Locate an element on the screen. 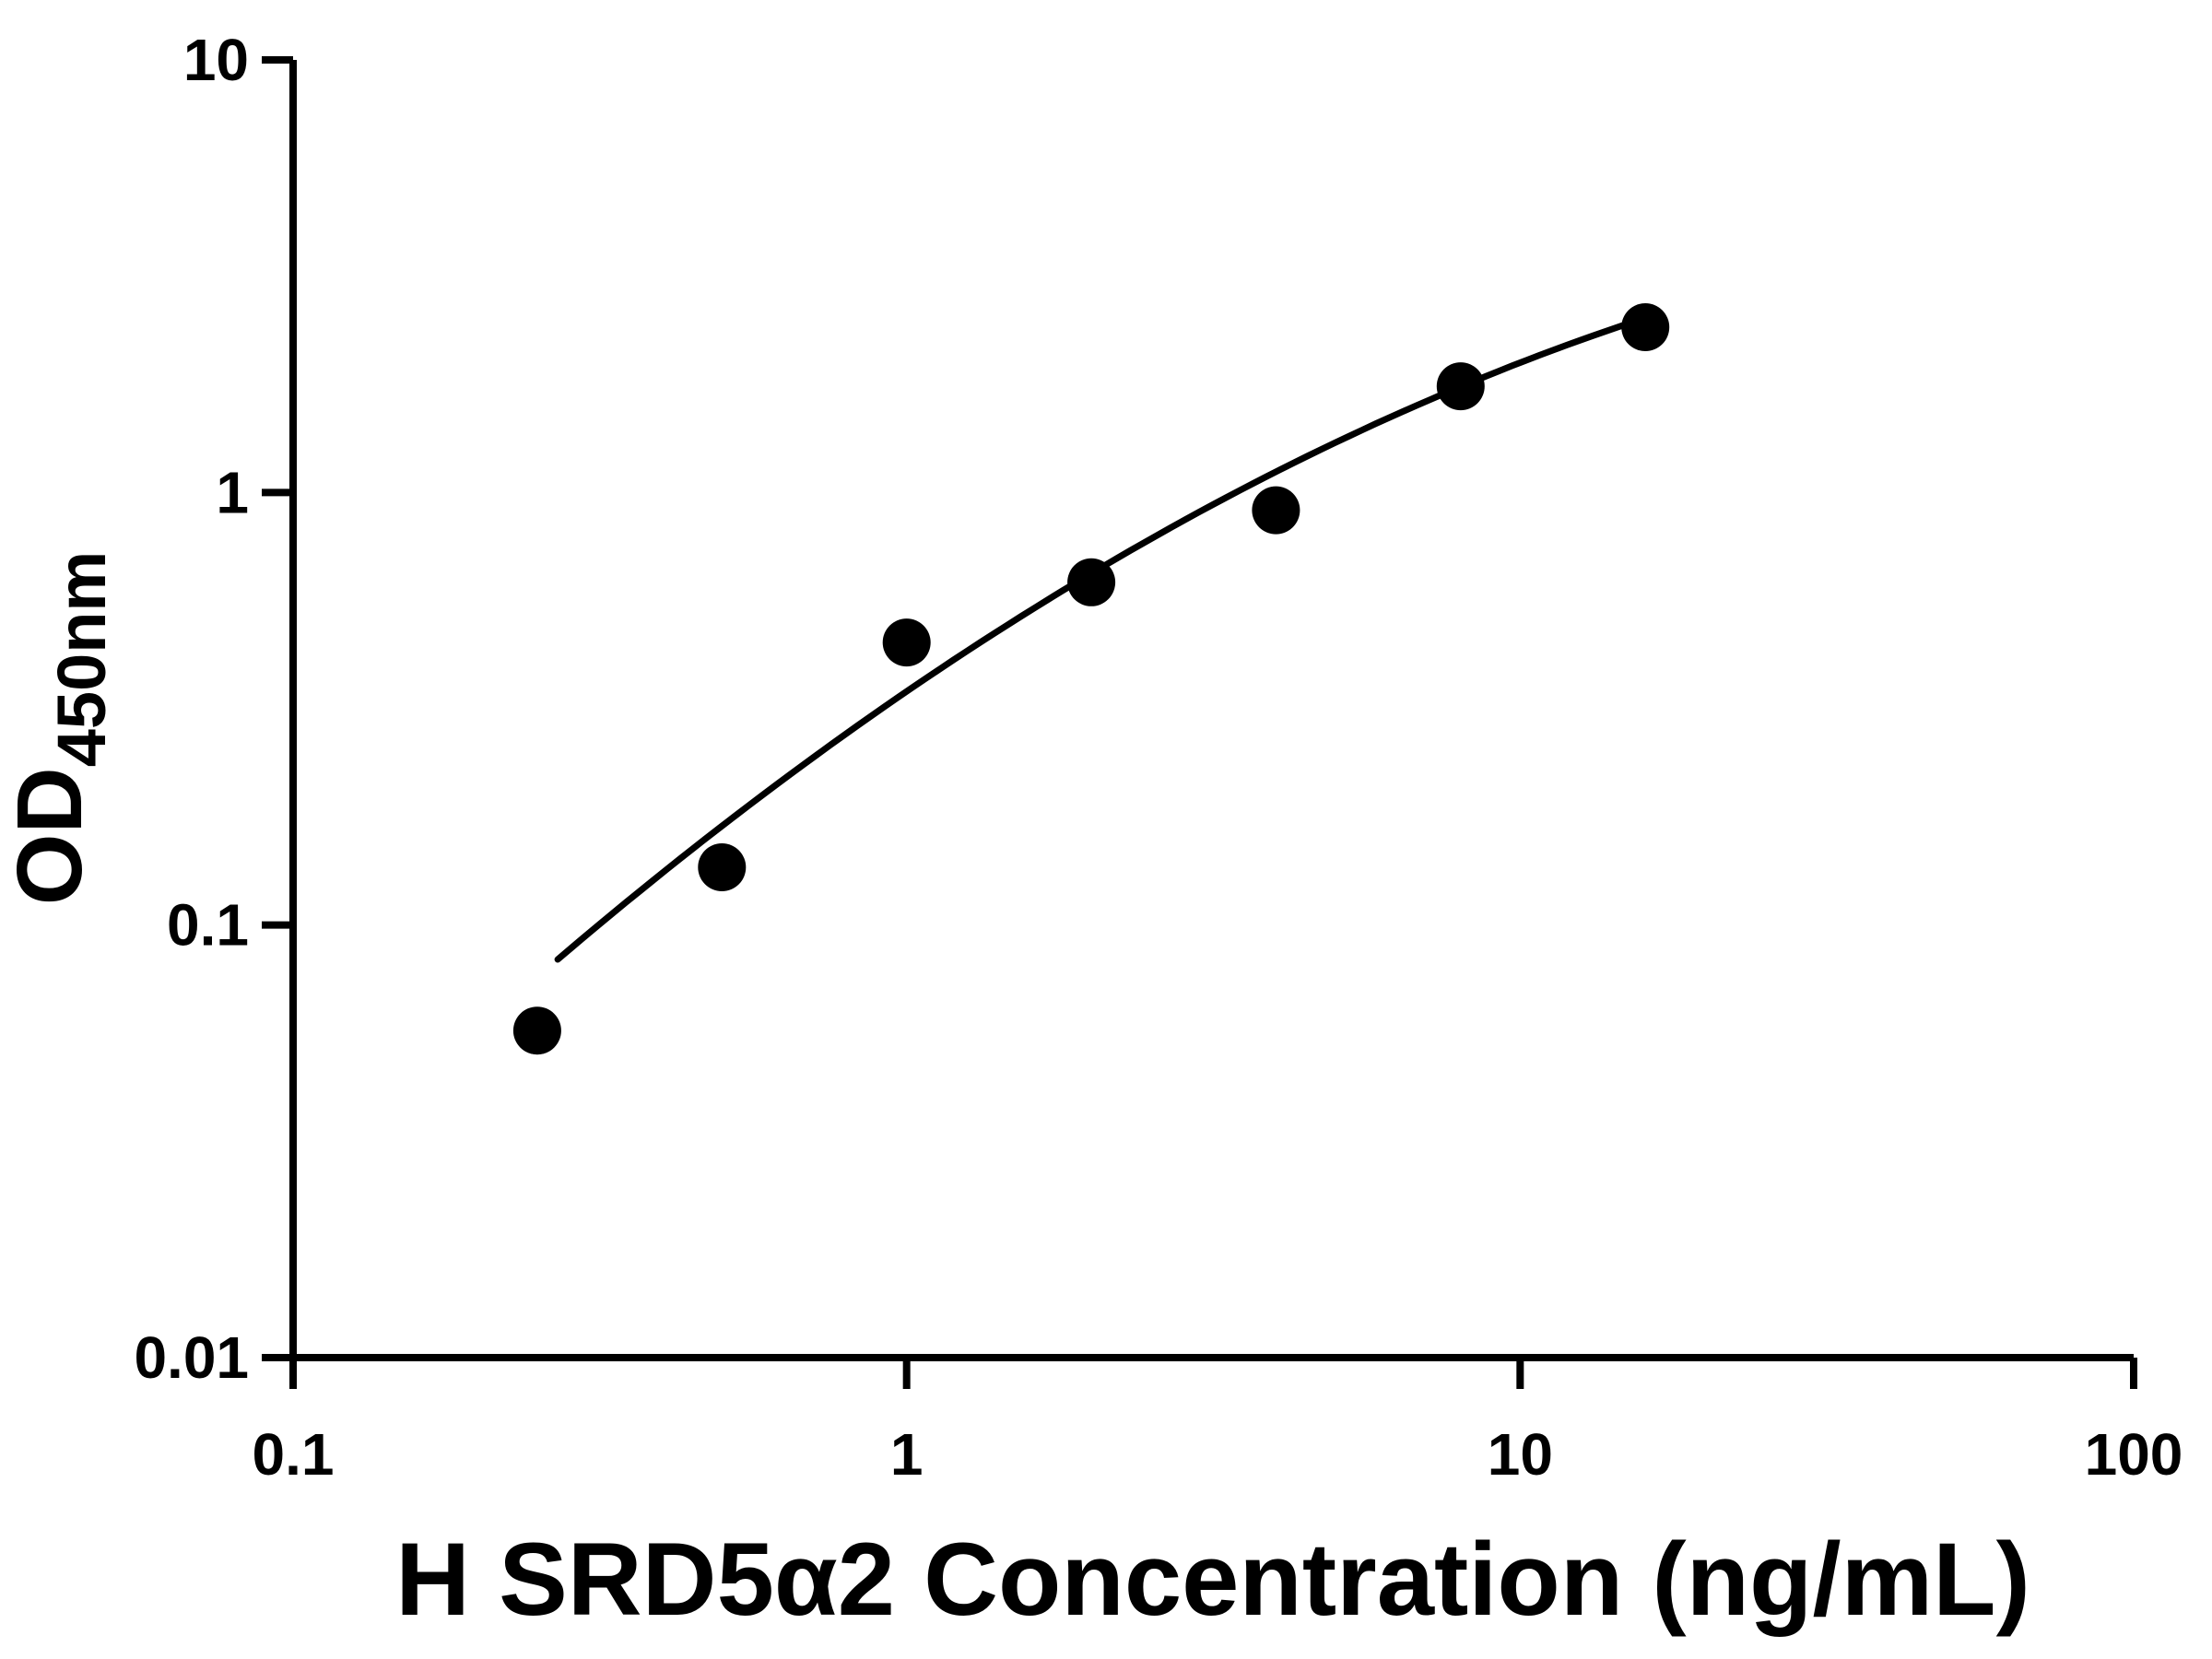 Image resolution: width=2212 pixels, height=1659 pixels. y-tick-label: 0.01 is located at coordinates (191, 1357).